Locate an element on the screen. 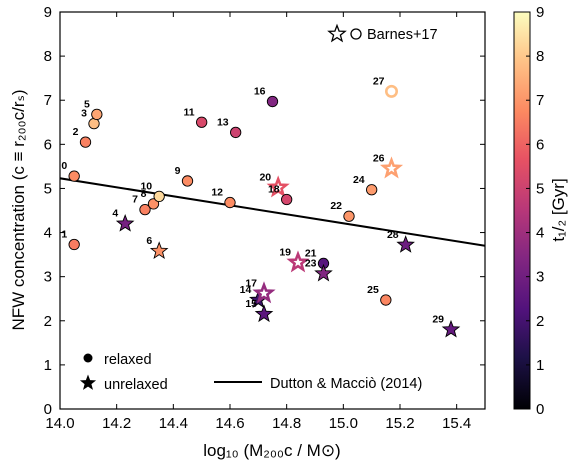 The width and height of the screenshot is (570, 473). point-label-5: 5 is located at coordinates (87, 104).